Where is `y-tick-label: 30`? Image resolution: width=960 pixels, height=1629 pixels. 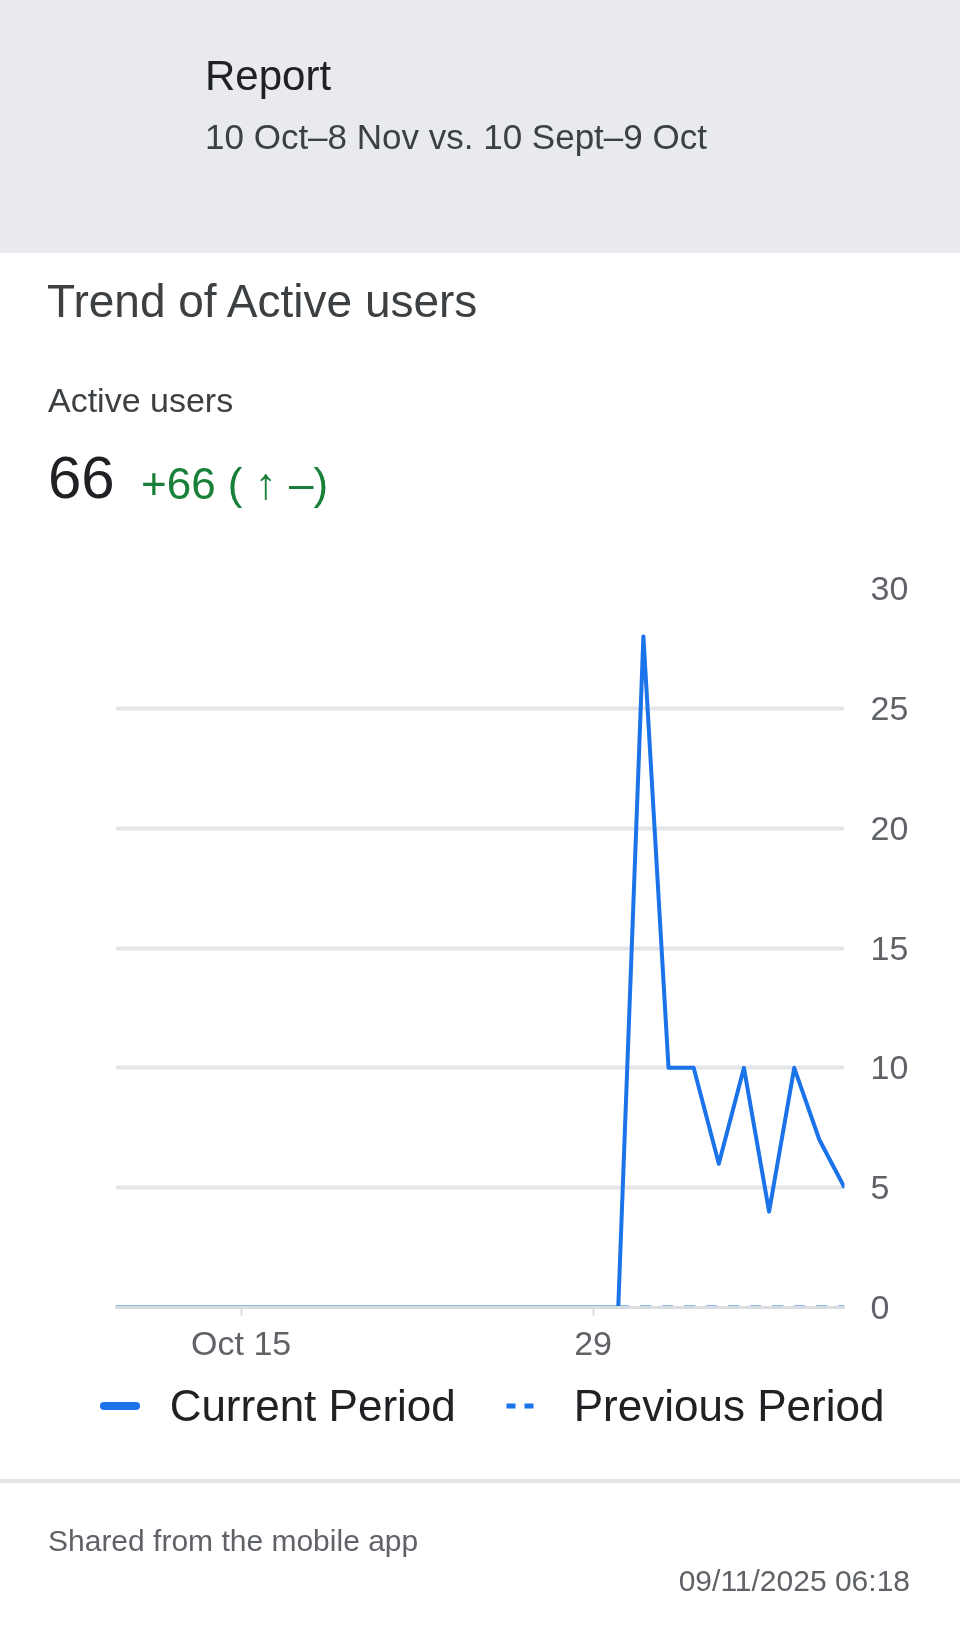
y-tick-label: 30 is located at coordinates (889, 588).